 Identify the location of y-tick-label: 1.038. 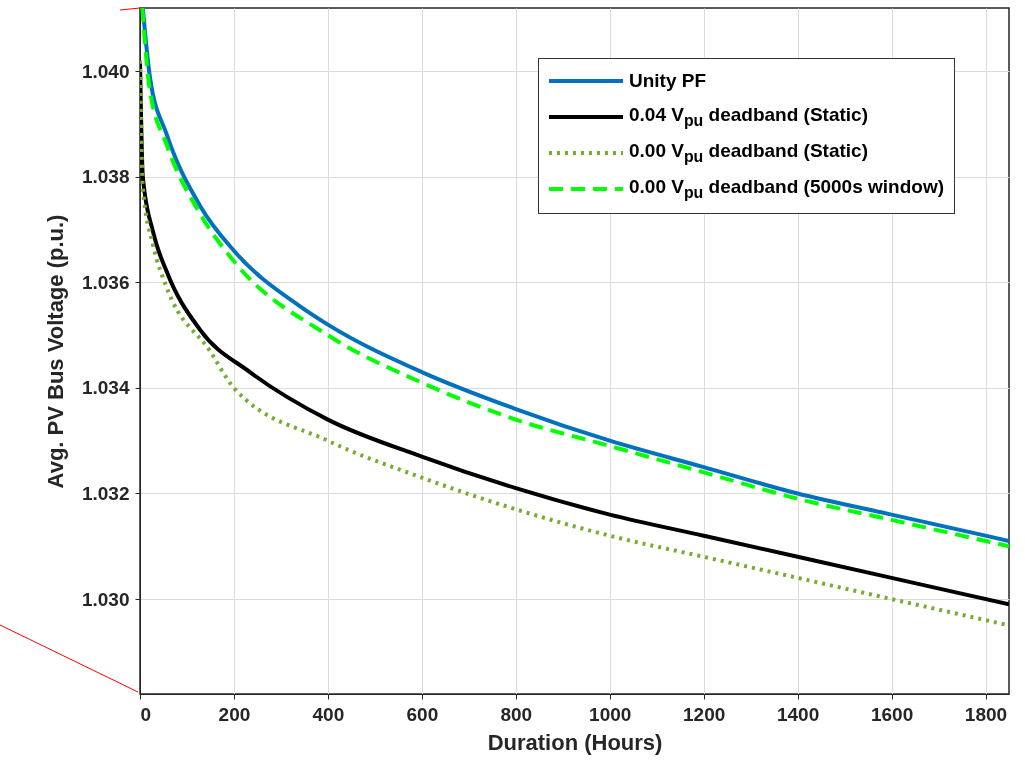
(105, 177).